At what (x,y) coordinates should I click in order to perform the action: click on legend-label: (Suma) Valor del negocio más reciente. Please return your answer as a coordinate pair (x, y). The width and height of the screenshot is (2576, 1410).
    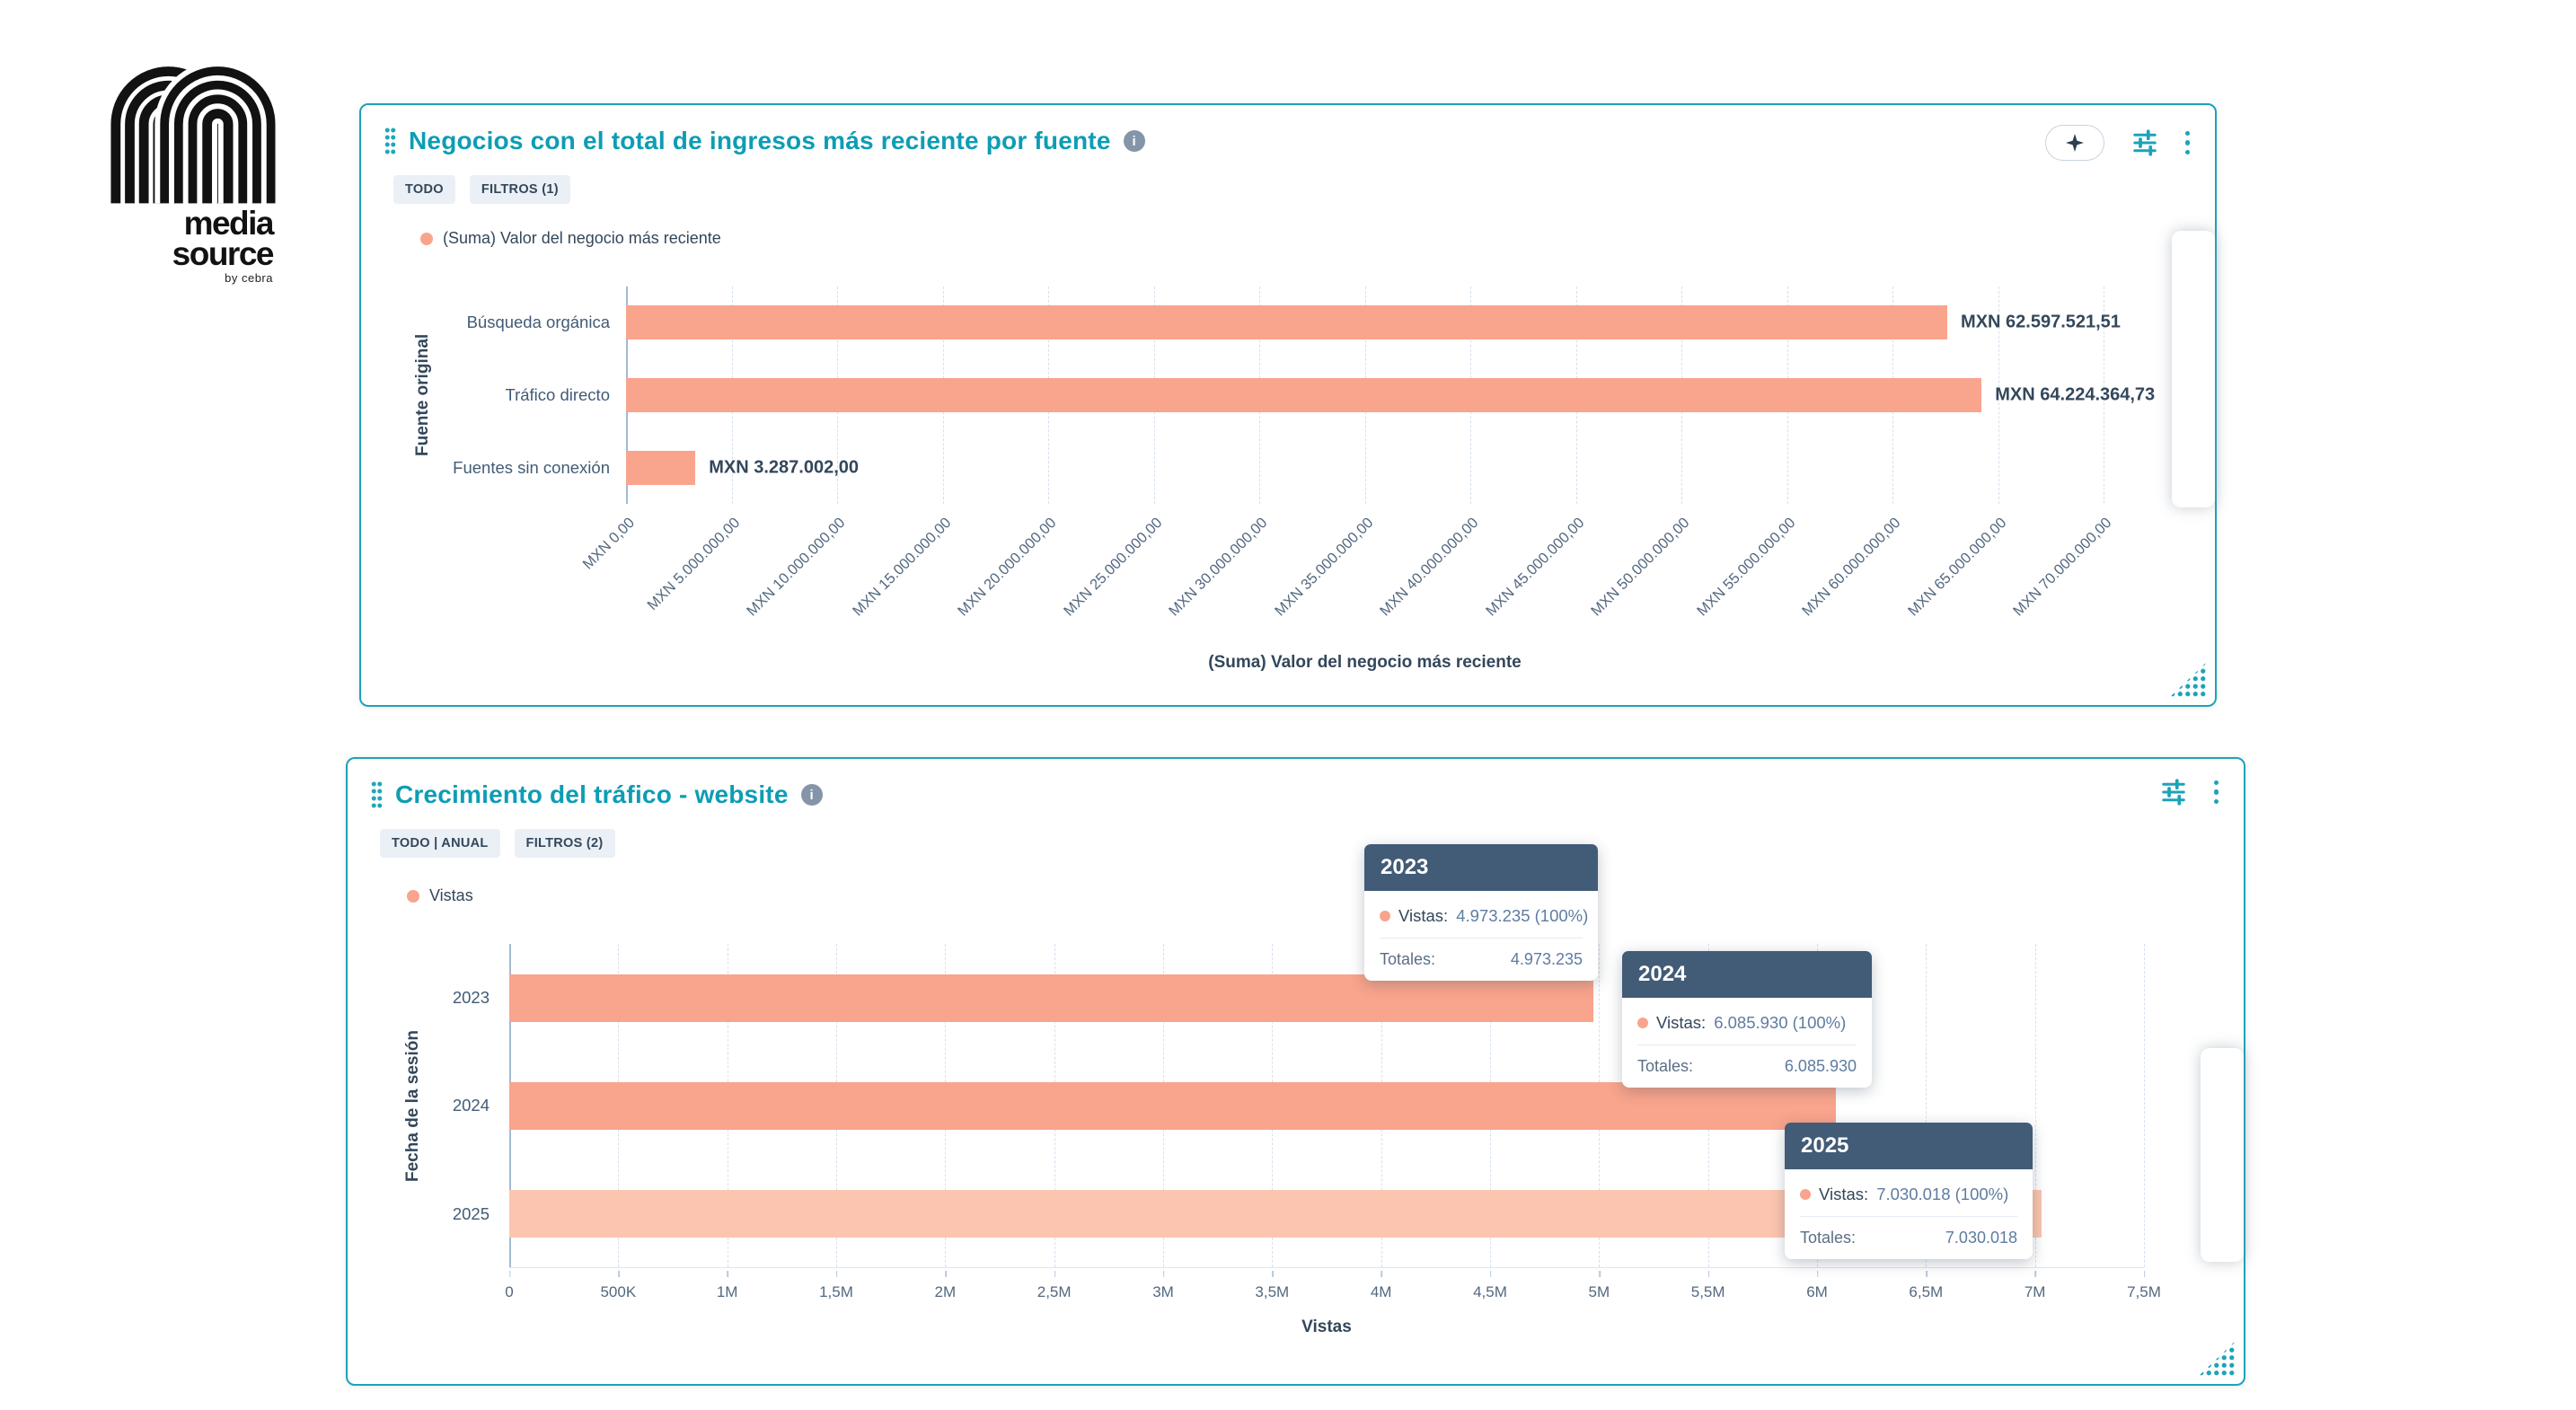
    Looking at the image, I should click on (582, 238).